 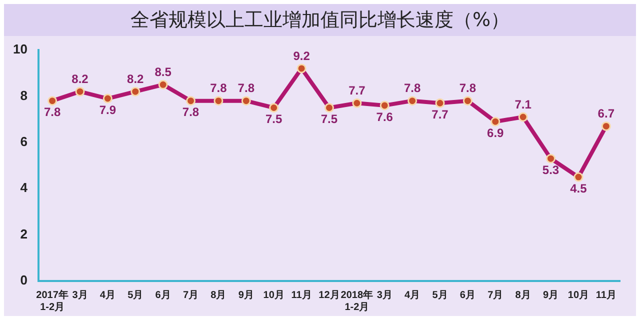 I want to click on y-tick-label: 8, so click(x=24, y=95).